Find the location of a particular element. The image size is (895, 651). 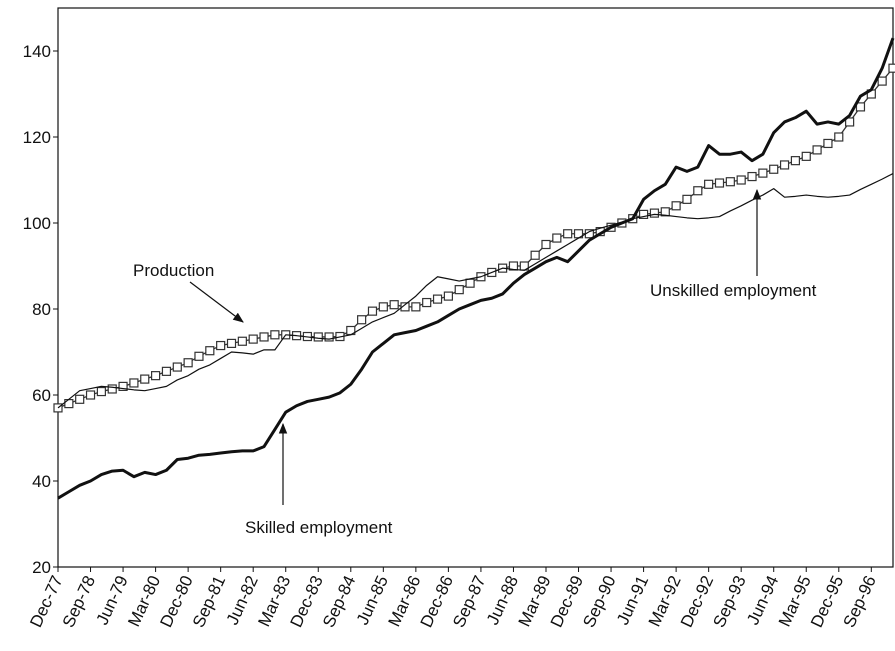

y-tick-label: 40 is located at coordinates (41, 481).